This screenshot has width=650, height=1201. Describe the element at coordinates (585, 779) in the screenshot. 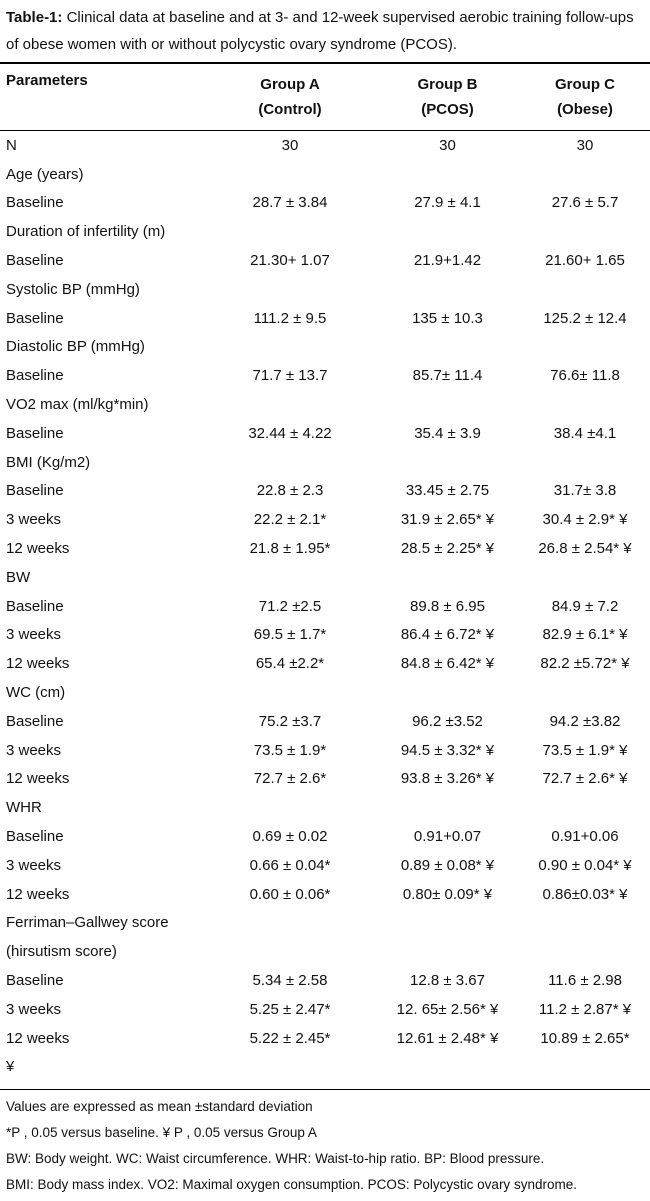

I see `value-cell: 72.7 ± 2.6* ¥` at that location.